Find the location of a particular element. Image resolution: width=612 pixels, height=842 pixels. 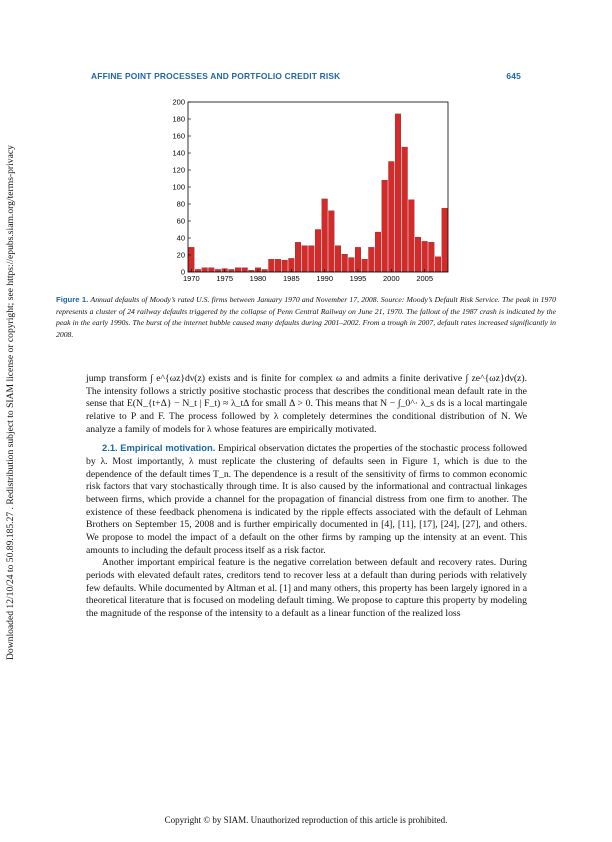

bar-1972 is located at coordinates (204, 270).